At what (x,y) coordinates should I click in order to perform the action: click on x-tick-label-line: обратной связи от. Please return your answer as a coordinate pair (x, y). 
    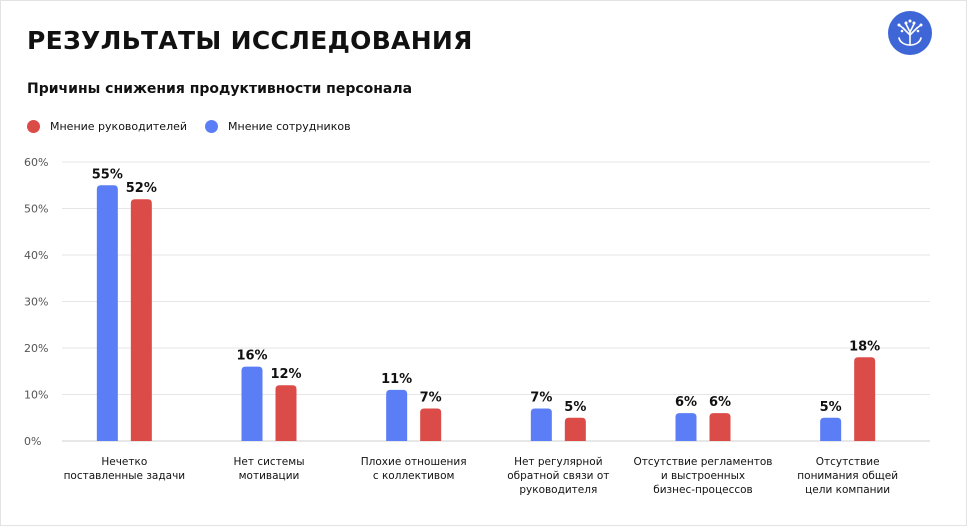
    Looking at the image, I should click on (558, 476).